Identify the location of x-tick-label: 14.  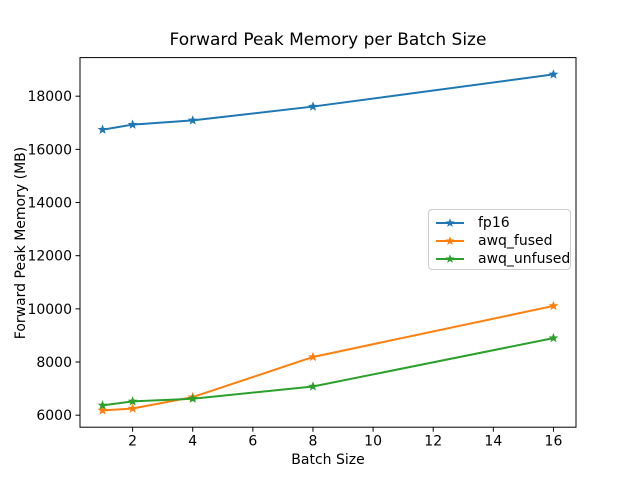
(493, 442).